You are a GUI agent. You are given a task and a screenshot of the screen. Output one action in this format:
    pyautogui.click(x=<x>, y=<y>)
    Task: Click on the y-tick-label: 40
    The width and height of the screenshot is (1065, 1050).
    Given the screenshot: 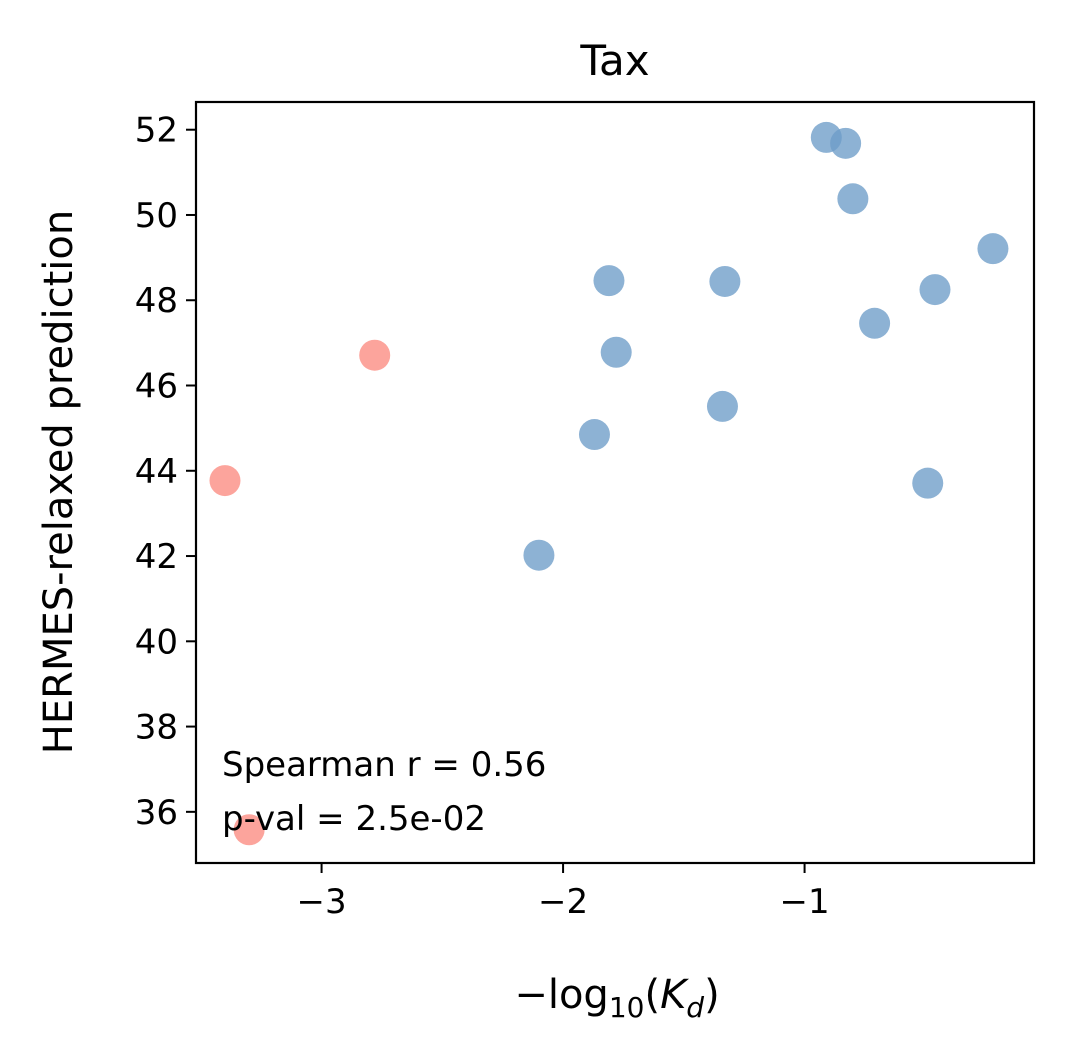 What is the action you would take?
    pyautogui.click(x=156, y=642)
    